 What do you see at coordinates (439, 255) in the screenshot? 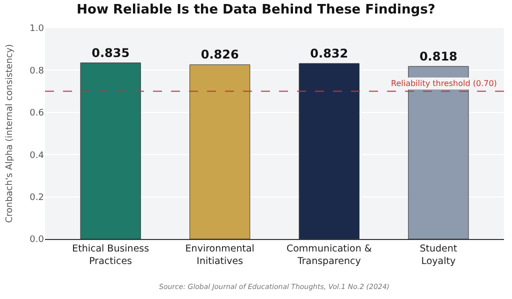
I see `x-tick-label: Student Loyalty` at bounding box center [439, 255].